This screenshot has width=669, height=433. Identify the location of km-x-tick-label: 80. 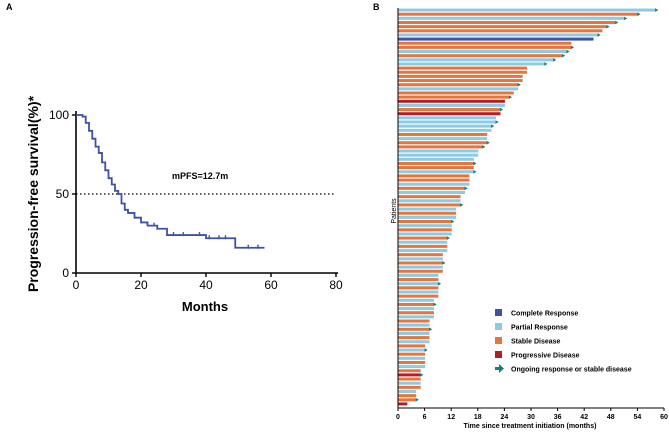
(336, 285).